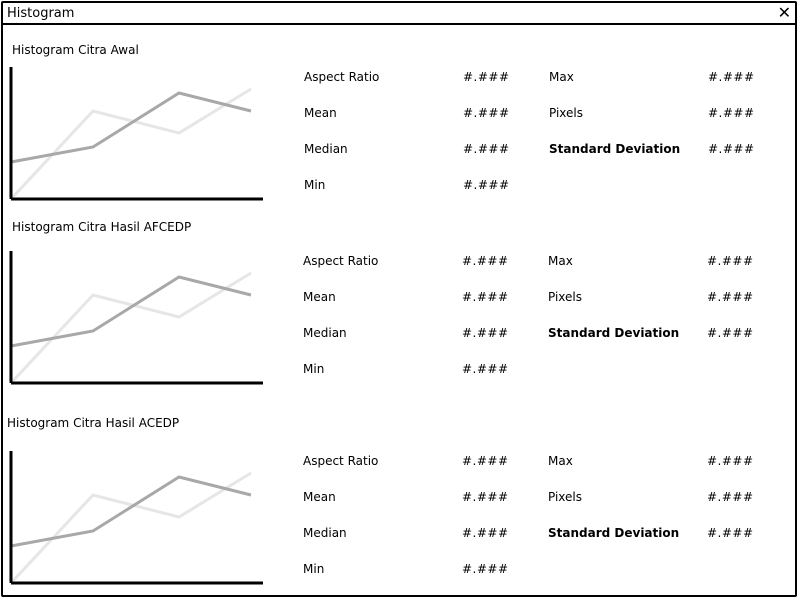 The height and width of the screenshot is (600, 800). What do you see at coordinates (75, 50) in the screenshot?
I see `section-title: Histogram Citra Awal` at bounding box center [75, 50].